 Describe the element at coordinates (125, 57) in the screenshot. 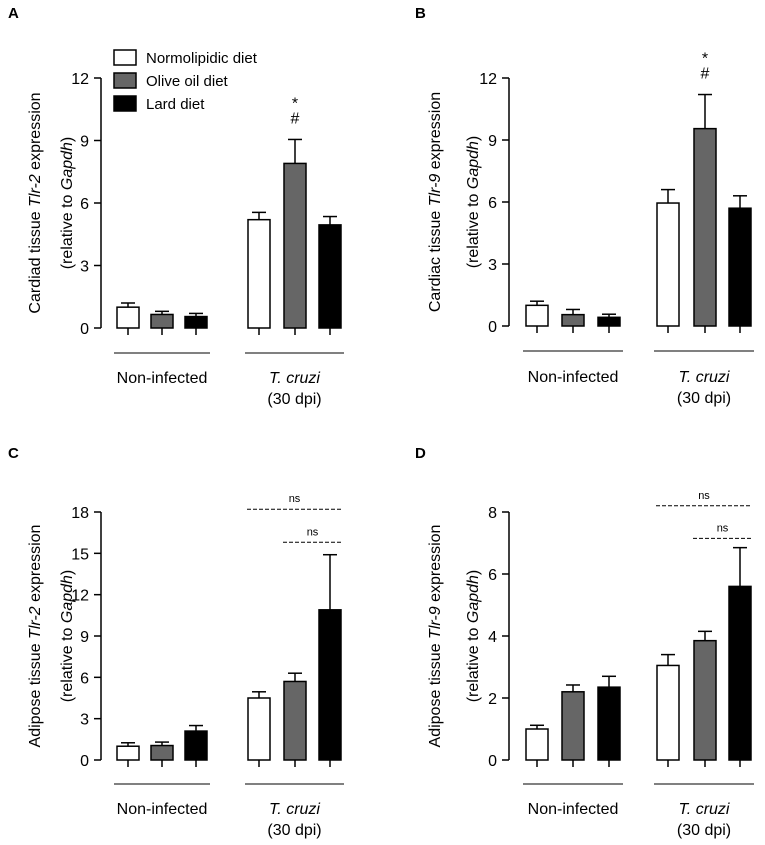

I see `legend-swatch-normolipidic` at that location.